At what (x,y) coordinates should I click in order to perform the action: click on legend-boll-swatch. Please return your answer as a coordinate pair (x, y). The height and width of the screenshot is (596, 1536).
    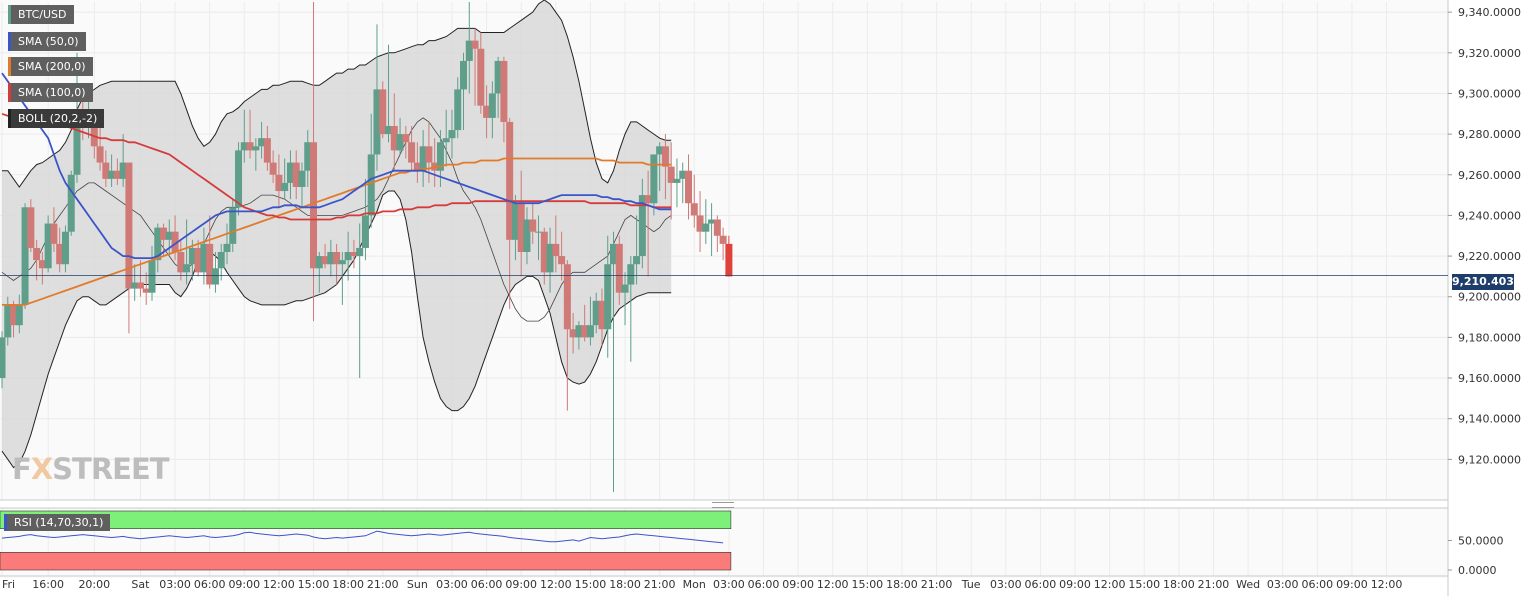
    Looking at the image, I should click on (9, 118).